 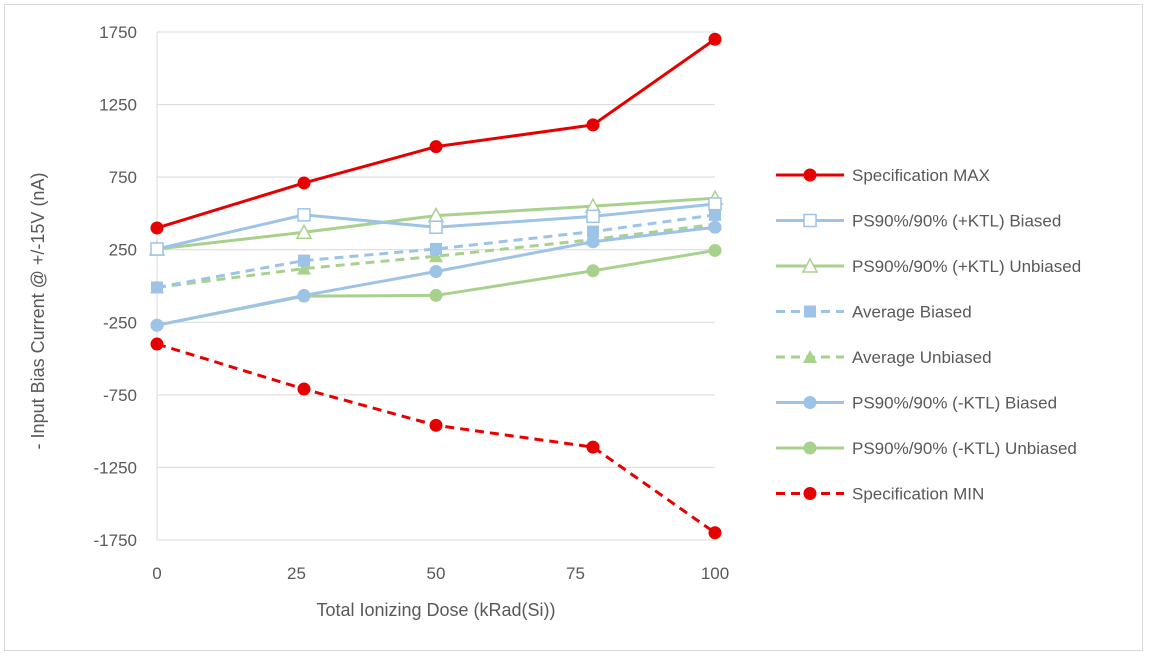 What do you see at coordinates (115, 540) in the screenshot?
I see `y-tick-label: -1750` at bounding box center [115, 540].